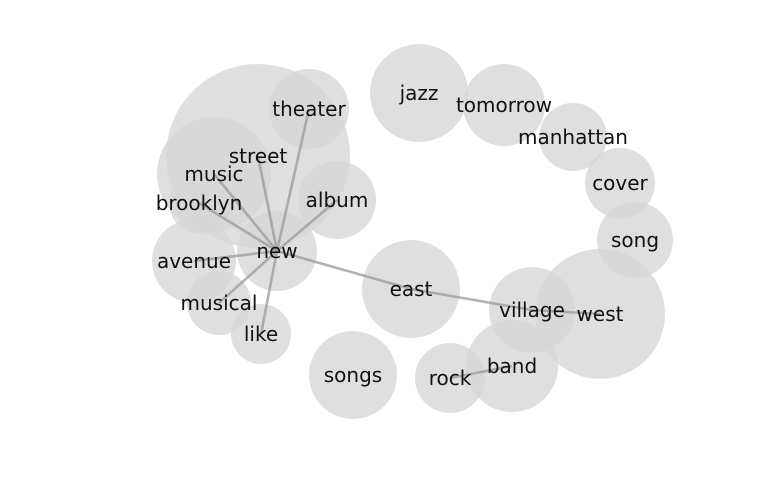 The height and width of the screenshot is (500, 768). Describe the element at coordinates (293, 180) in the screenshot. I see `edge-new-theater` at that location.